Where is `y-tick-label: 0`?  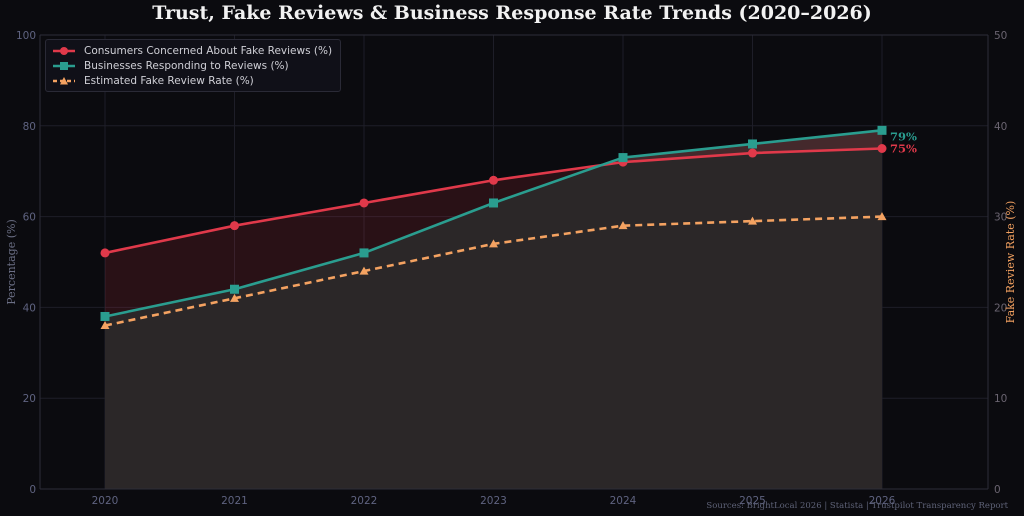 y-tick-label: 0 is located at coordinates (32, 490).